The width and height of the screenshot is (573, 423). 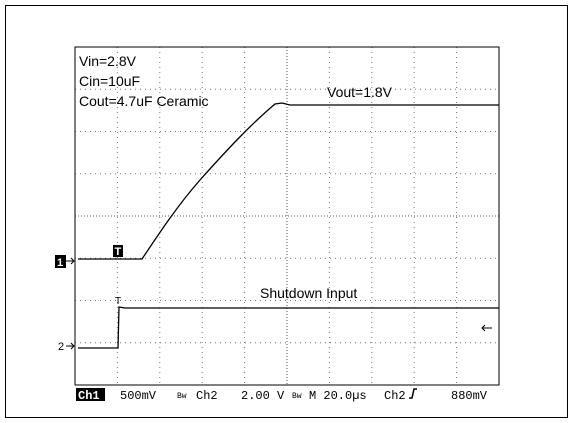 I want to click on status-ch2-scale: 2.00 V, so click(x=263, y=396).